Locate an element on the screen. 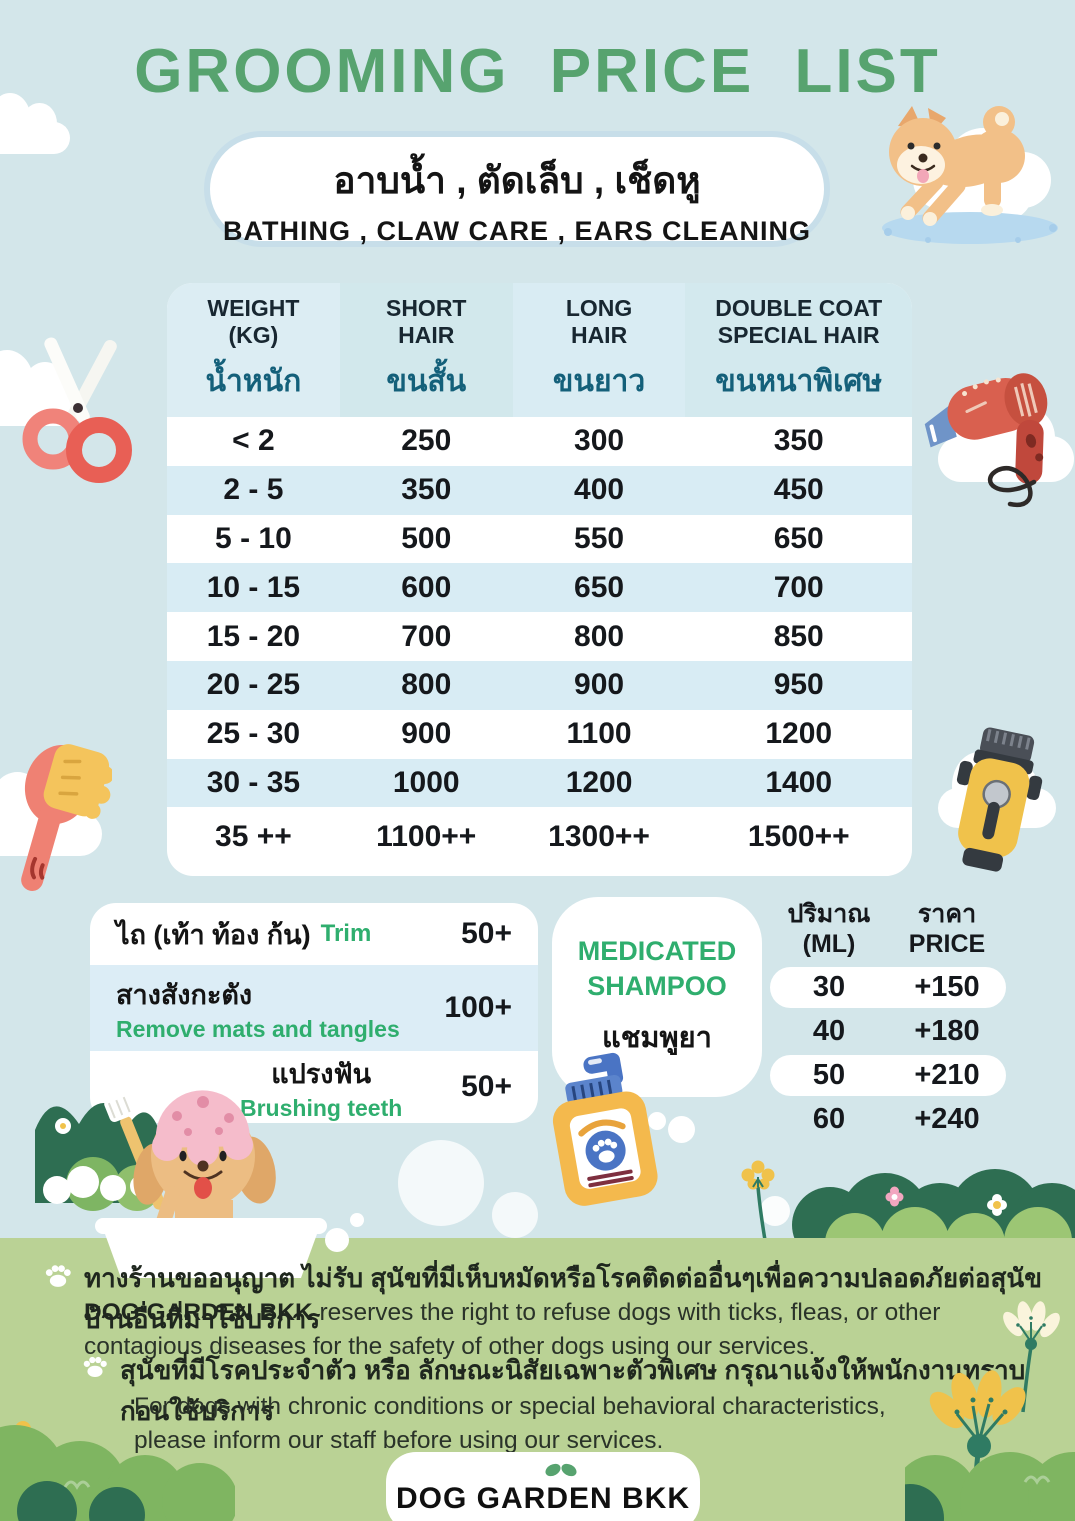 This screenshot has width=1075, height=1521. col-price: ราคา PRICE is located at coordinates (947, 929).